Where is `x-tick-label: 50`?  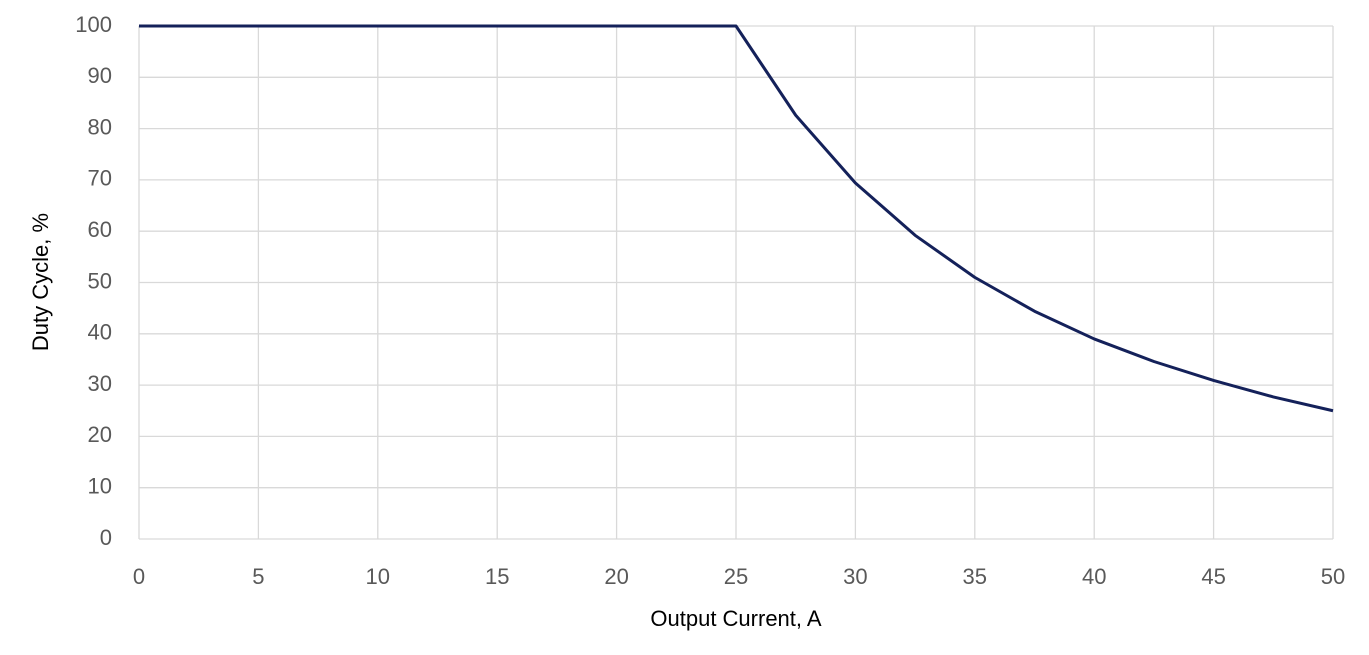
x-tick-label: 50 is located at coordinates (1333, 576).